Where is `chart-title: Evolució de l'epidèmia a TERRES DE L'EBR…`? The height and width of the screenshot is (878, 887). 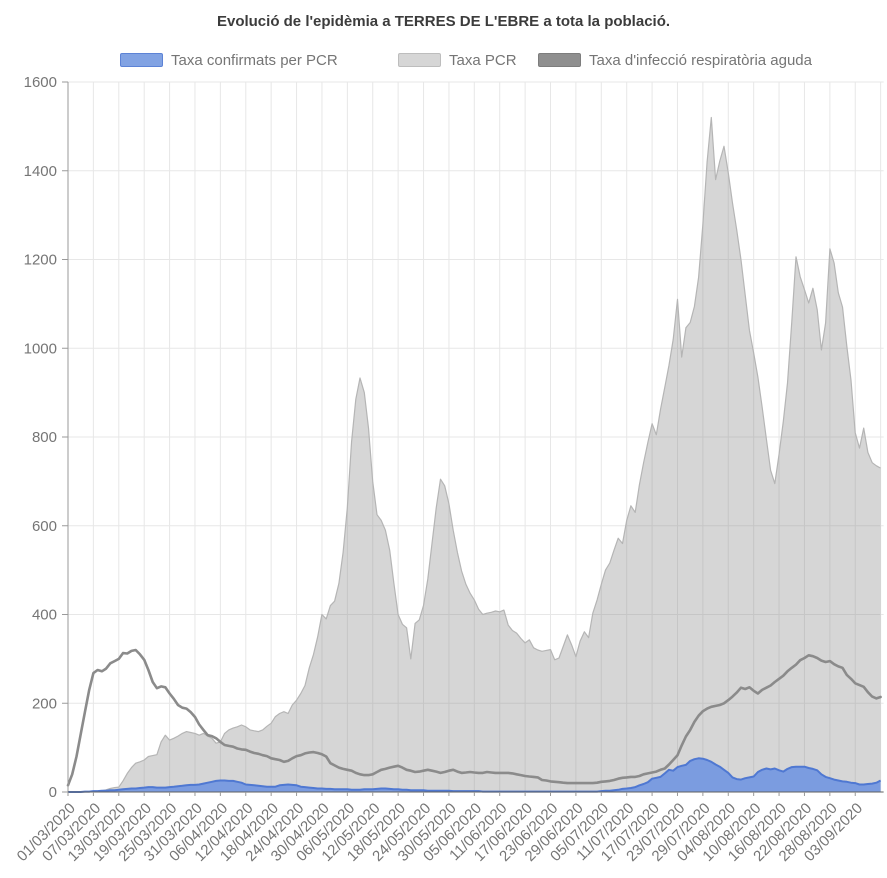 chart-title: Evolució de l'epidèmia a TERRES DE L'EBR… is located at coordinates (443, 21).